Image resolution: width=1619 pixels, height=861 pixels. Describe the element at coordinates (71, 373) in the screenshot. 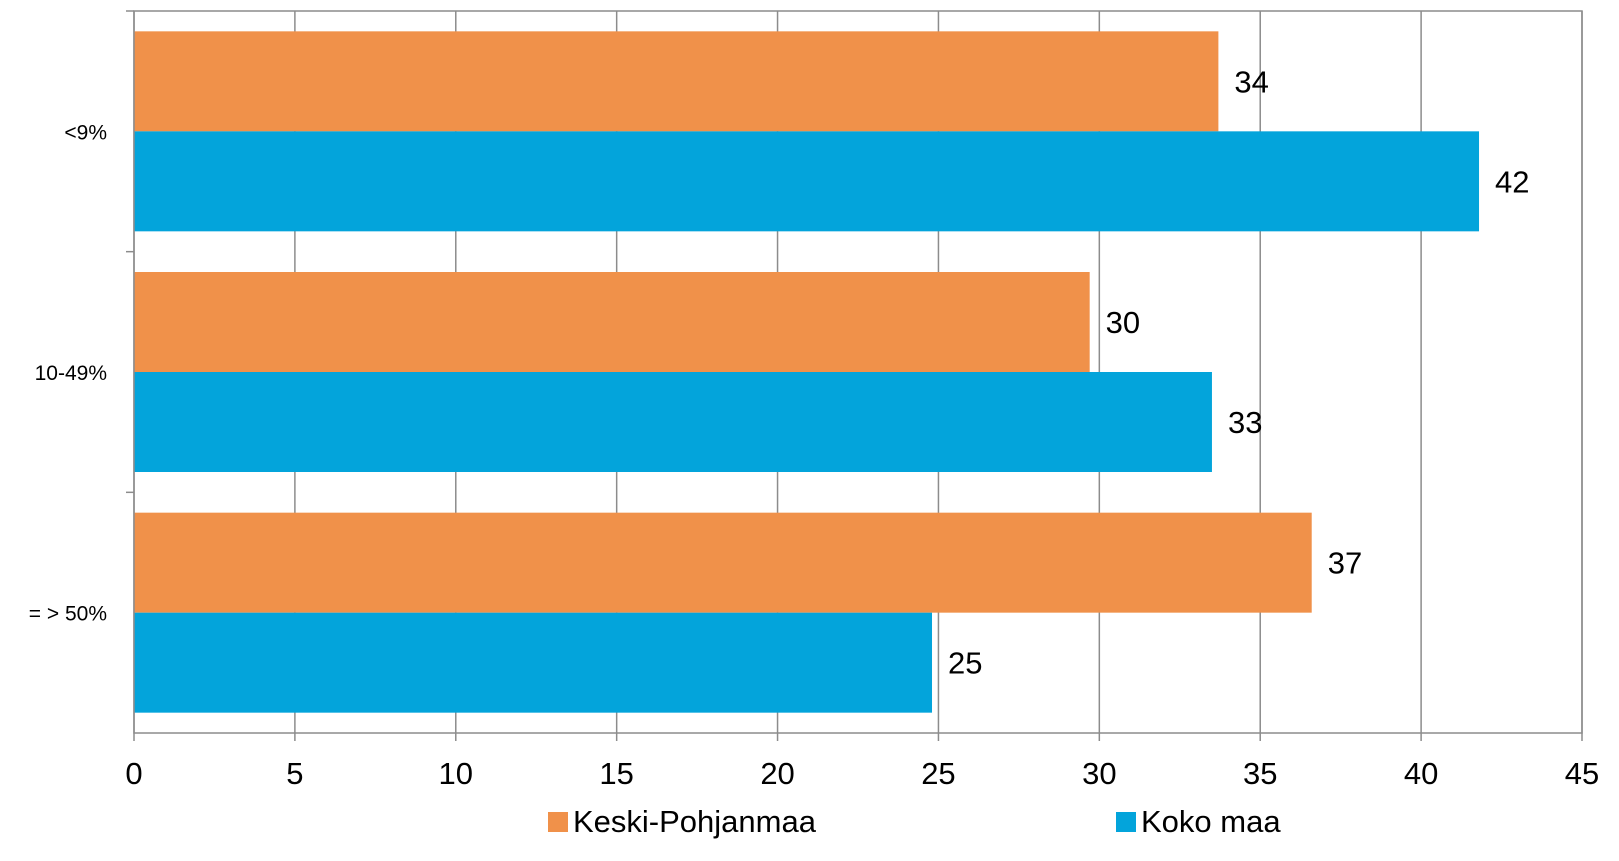

I see `category-label: 10-49%` at that location.